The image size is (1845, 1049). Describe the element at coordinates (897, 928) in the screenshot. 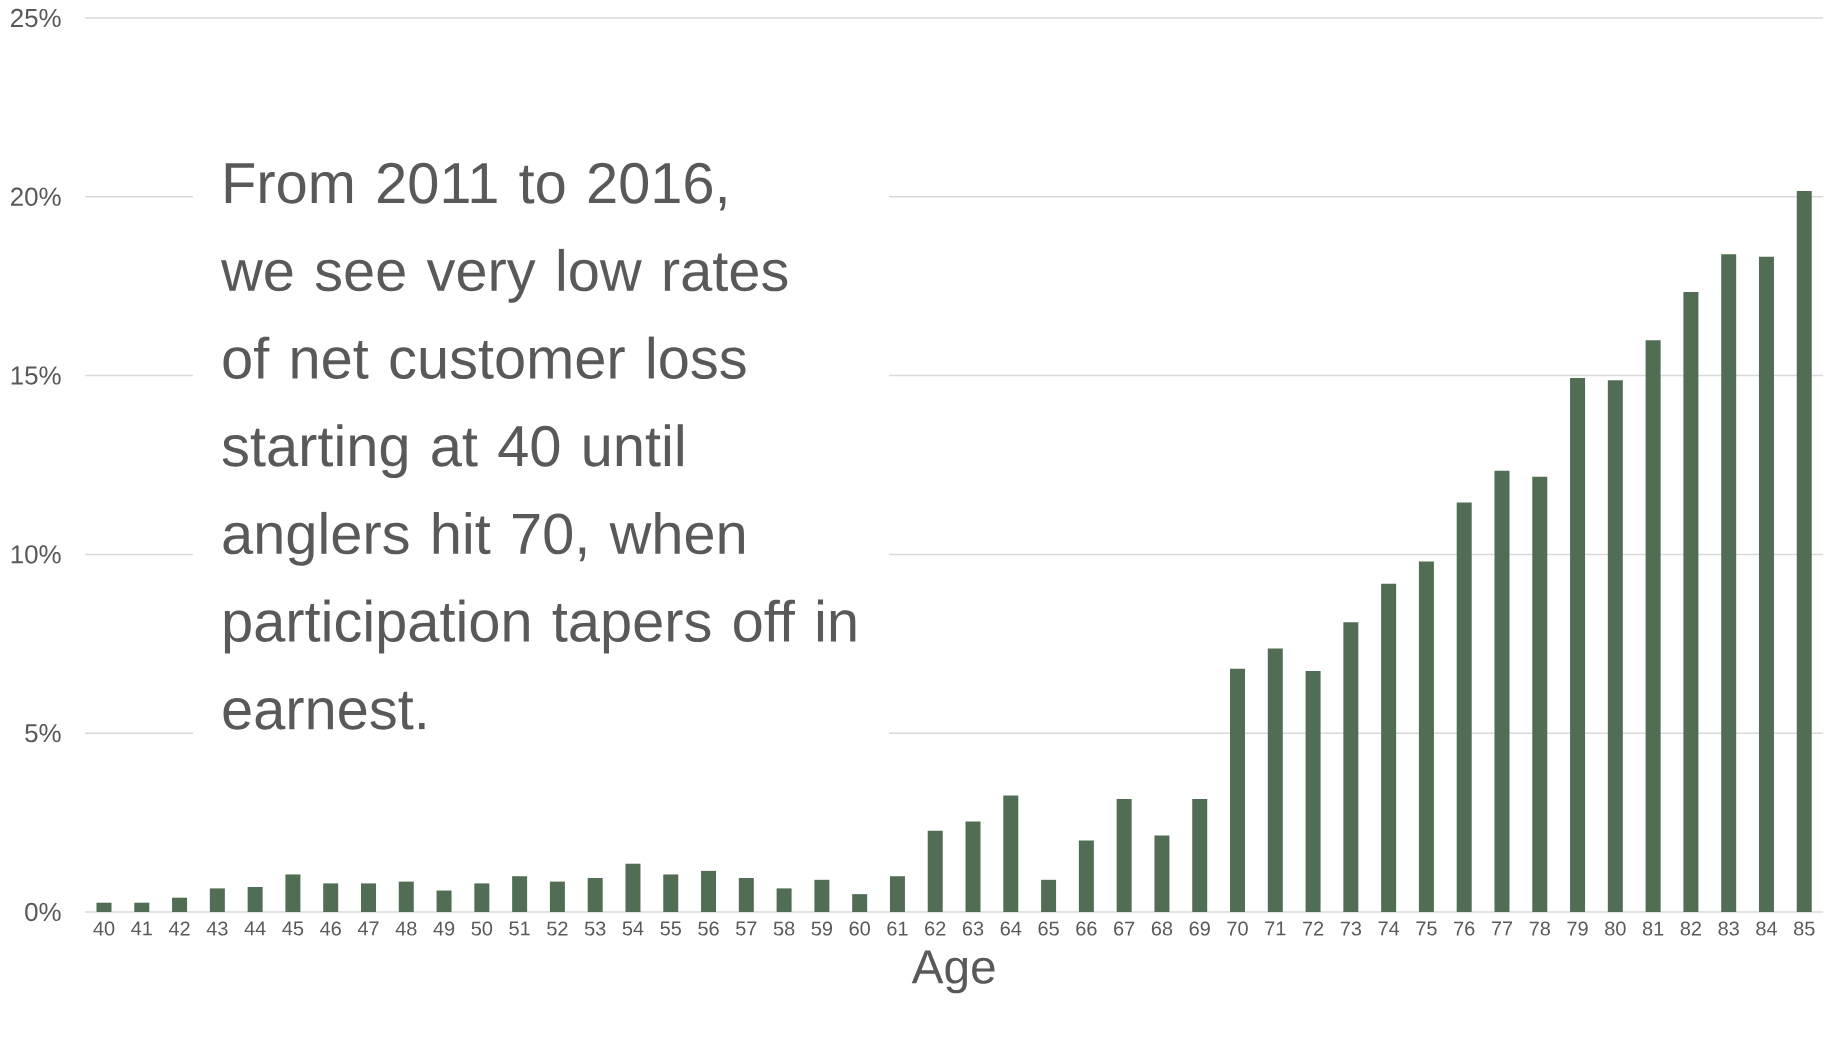

I see `x-tick-label: 61` at that location.